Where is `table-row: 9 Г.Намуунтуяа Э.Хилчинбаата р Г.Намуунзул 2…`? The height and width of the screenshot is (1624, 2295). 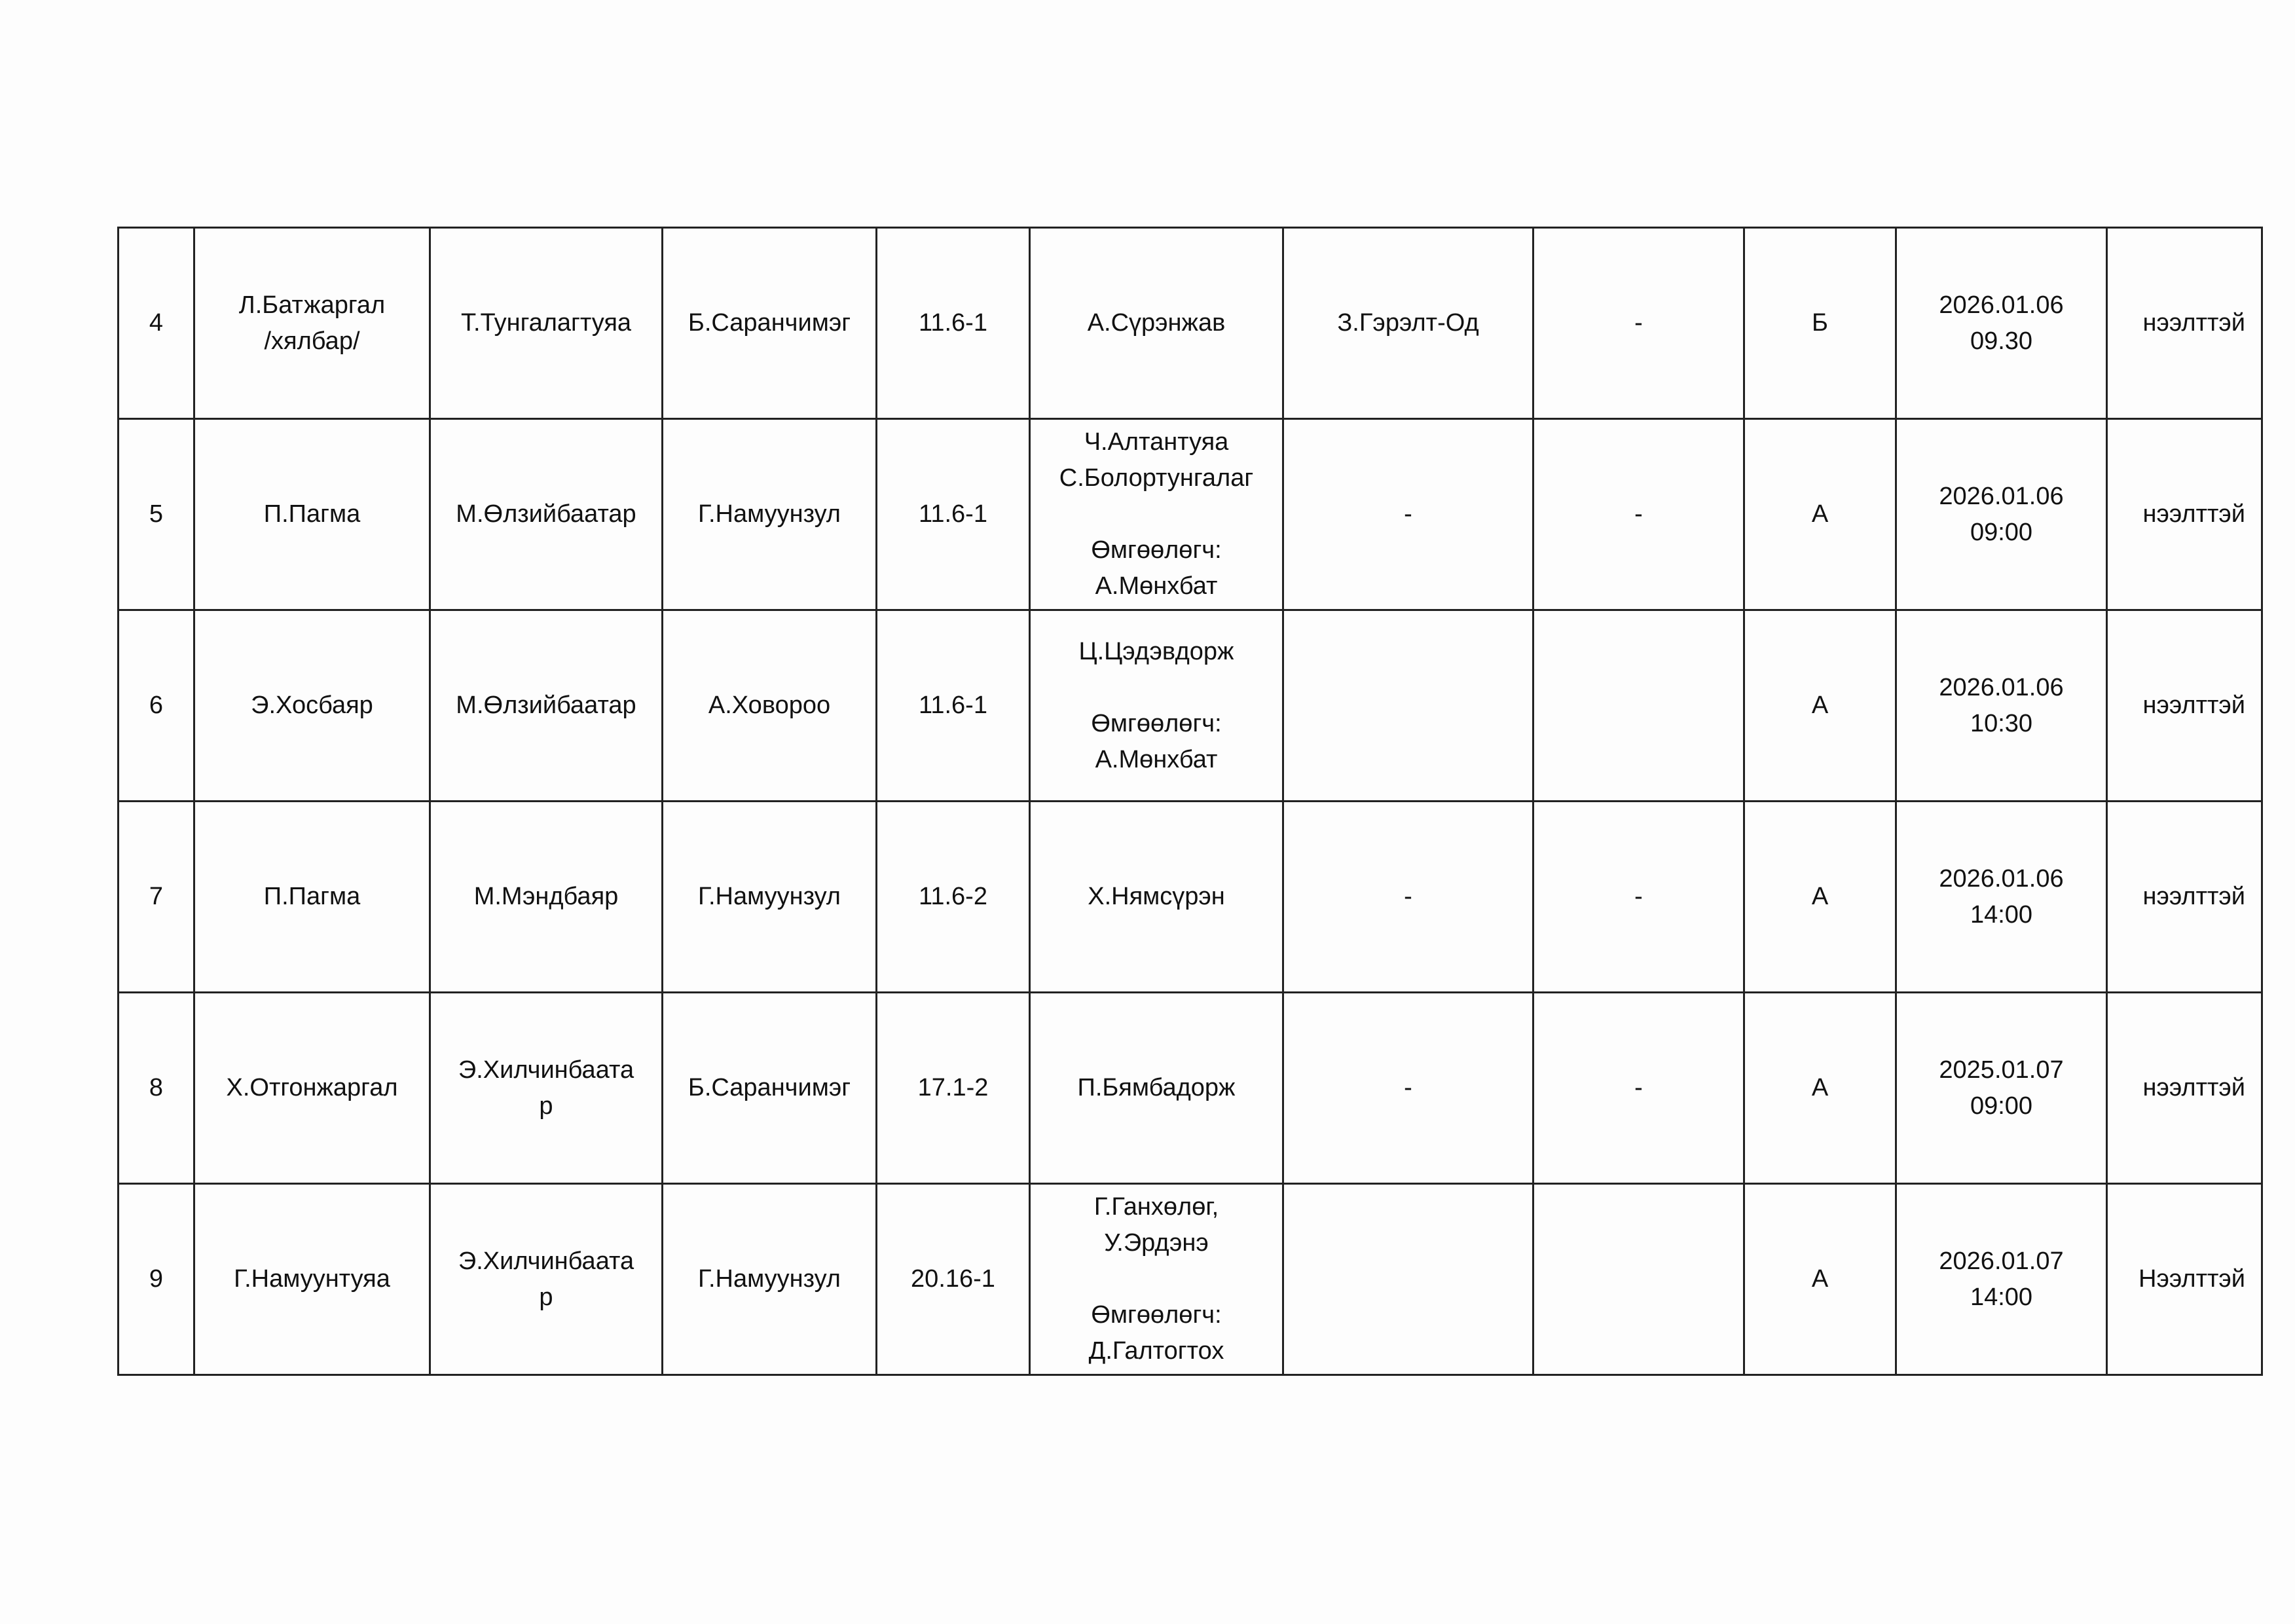 table-row: 9 Г.Намуунтуяа Э.Хилчинбаата р Г.Намуунзул 2… is located at coordinates (1190, 1279).